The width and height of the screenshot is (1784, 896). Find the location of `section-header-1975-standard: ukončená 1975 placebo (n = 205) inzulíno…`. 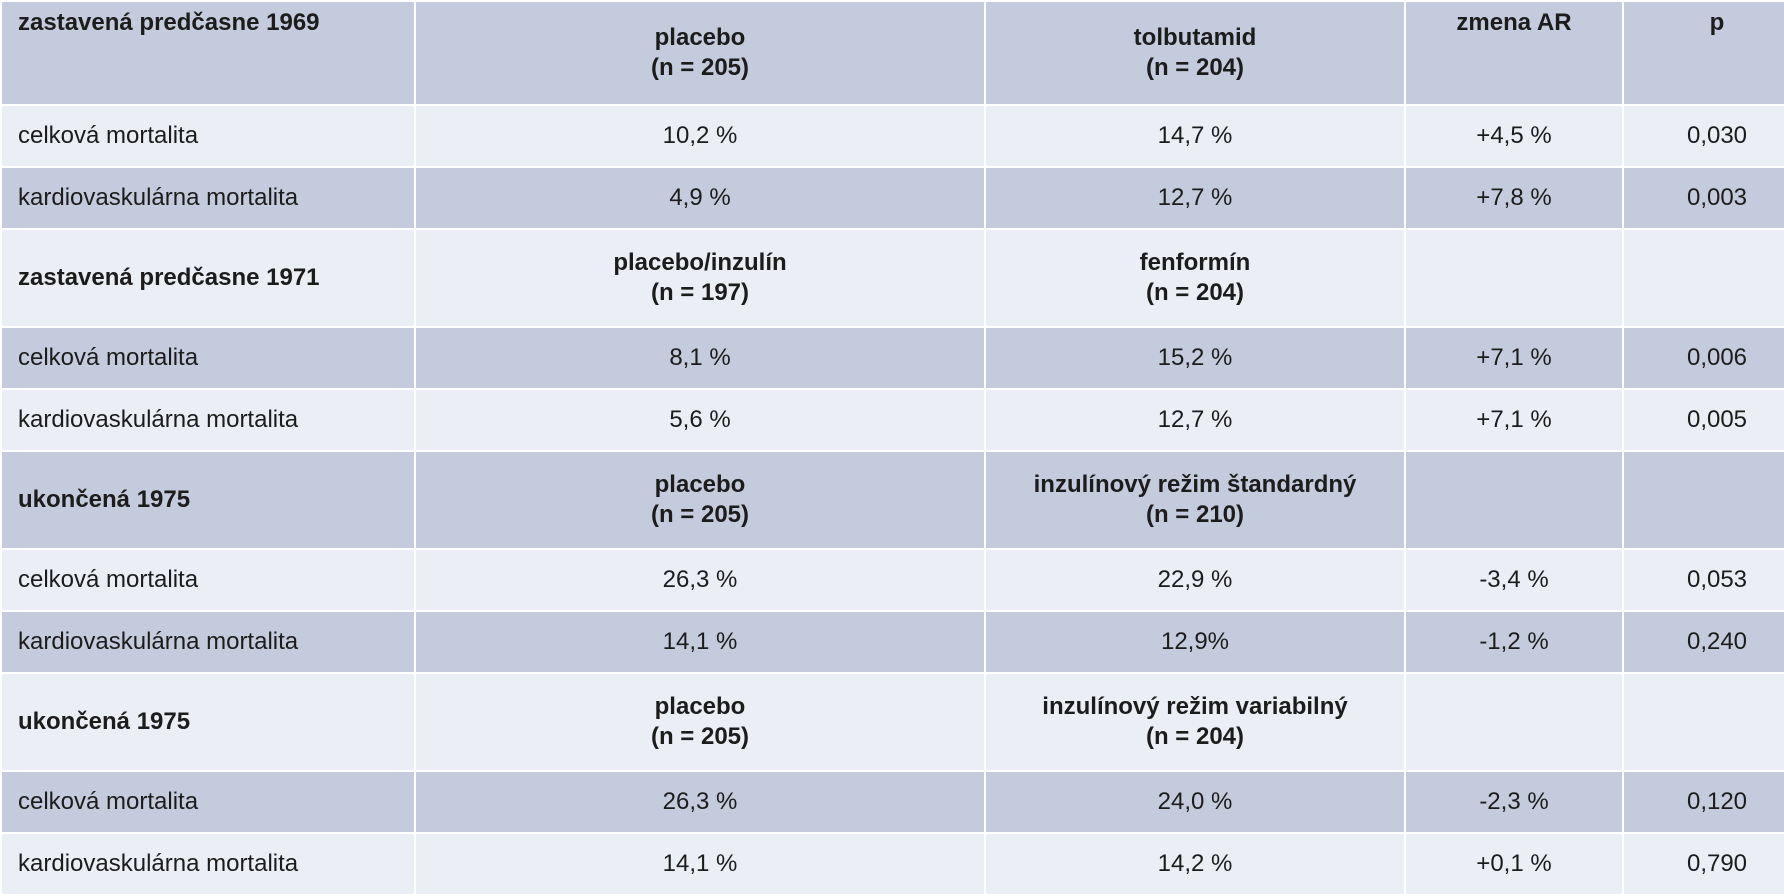

section-header-1975-standard: ukončená 1975 placebo (n = 205) inzulíno… is located at coordinates (892, 500).